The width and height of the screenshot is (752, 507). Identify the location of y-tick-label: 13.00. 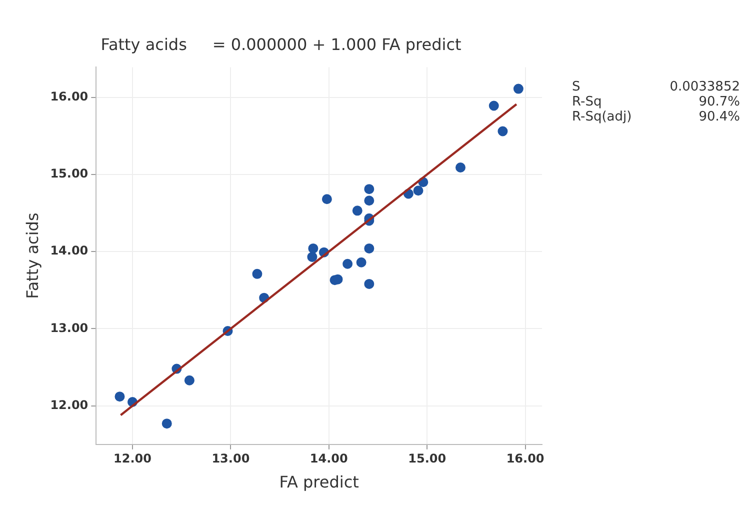
(69, 327).